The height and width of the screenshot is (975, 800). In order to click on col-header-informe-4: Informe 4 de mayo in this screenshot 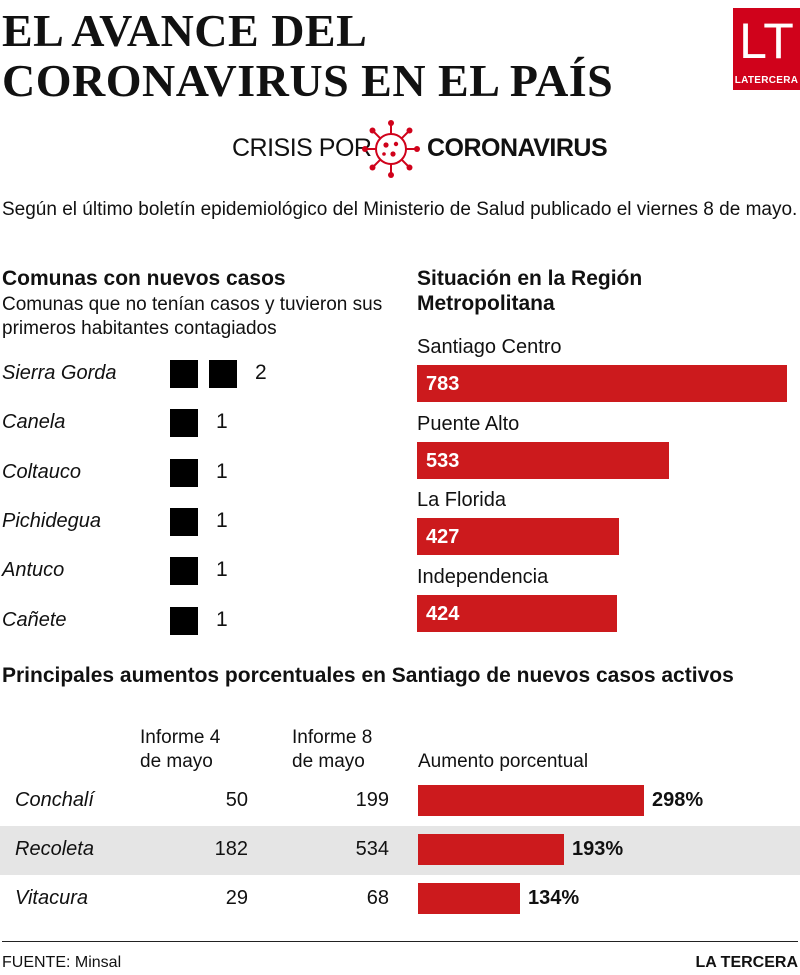, I will do `click(180, 749)`.